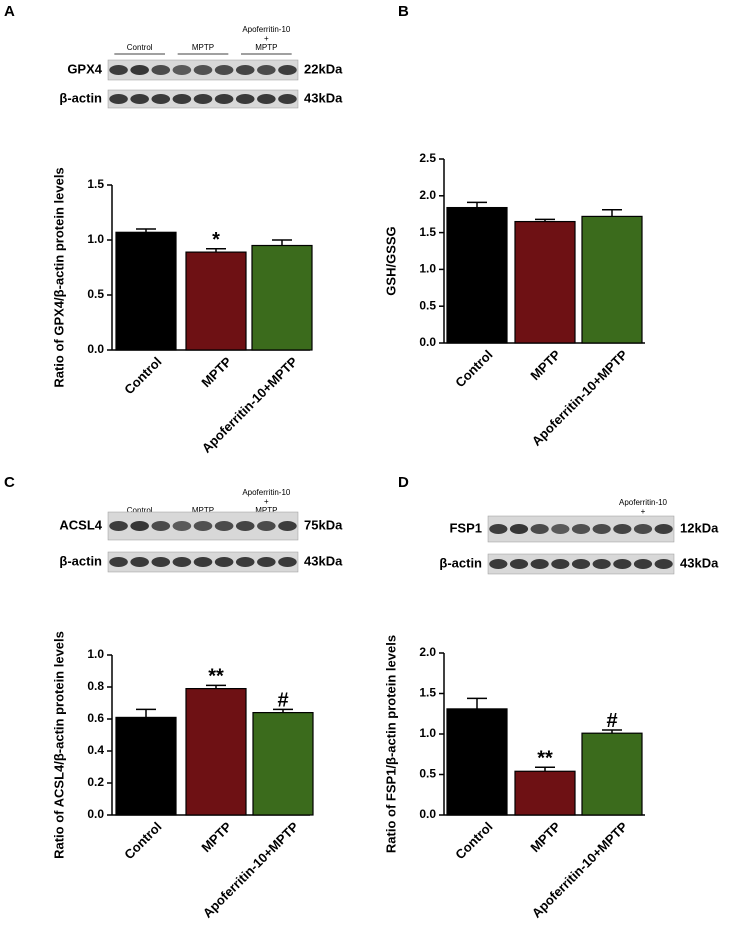 The width and height of the screenshot is (736, 940). Describe the element at coordinates (403, 482) in the screenshot. I see `panel-letter: D` at that location.